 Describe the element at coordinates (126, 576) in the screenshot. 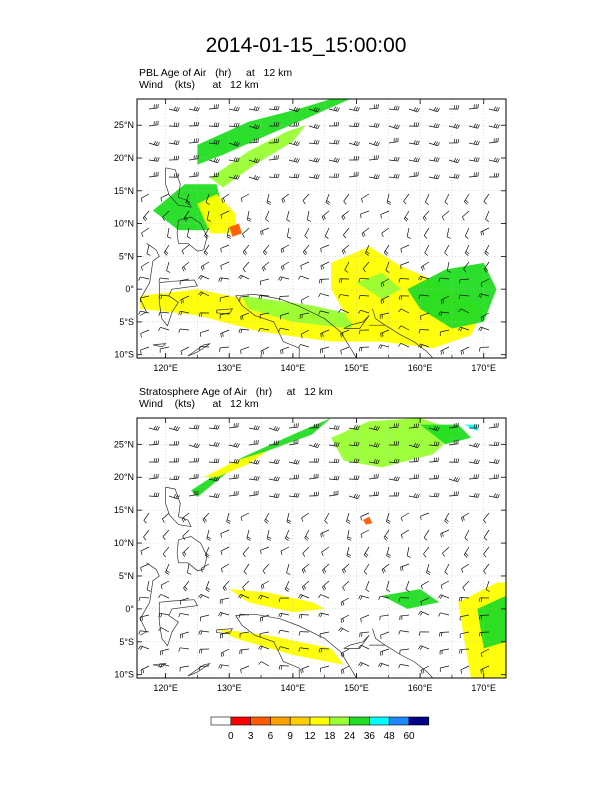

I see `plot2-y-tick-label: 5°N` at that location.